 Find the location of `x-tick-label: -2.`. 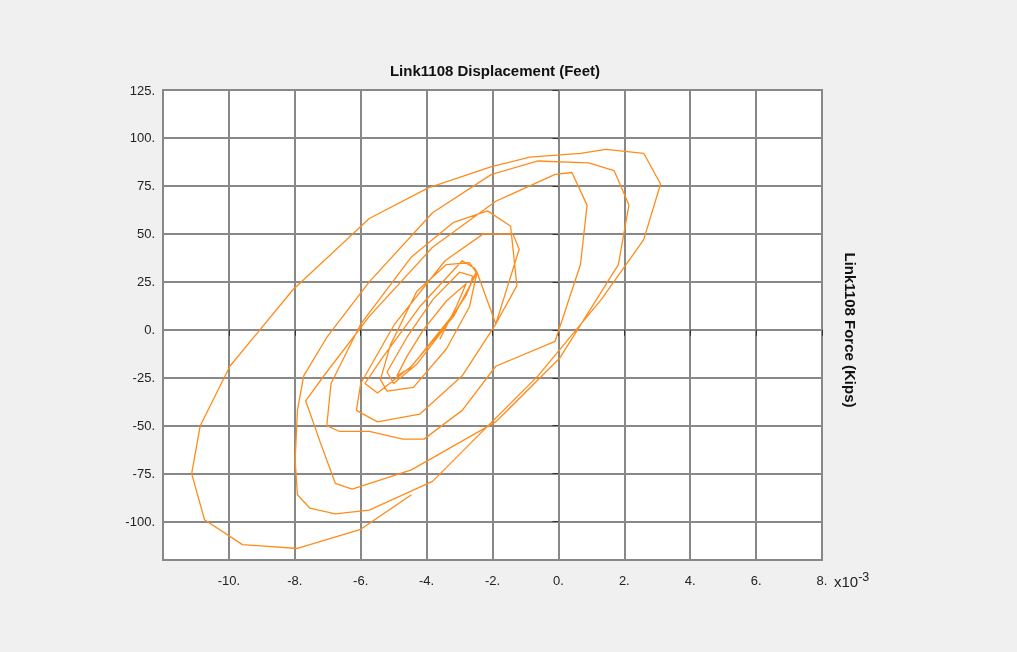

x-tick-label: -2. is located at coordinates (492, 580).